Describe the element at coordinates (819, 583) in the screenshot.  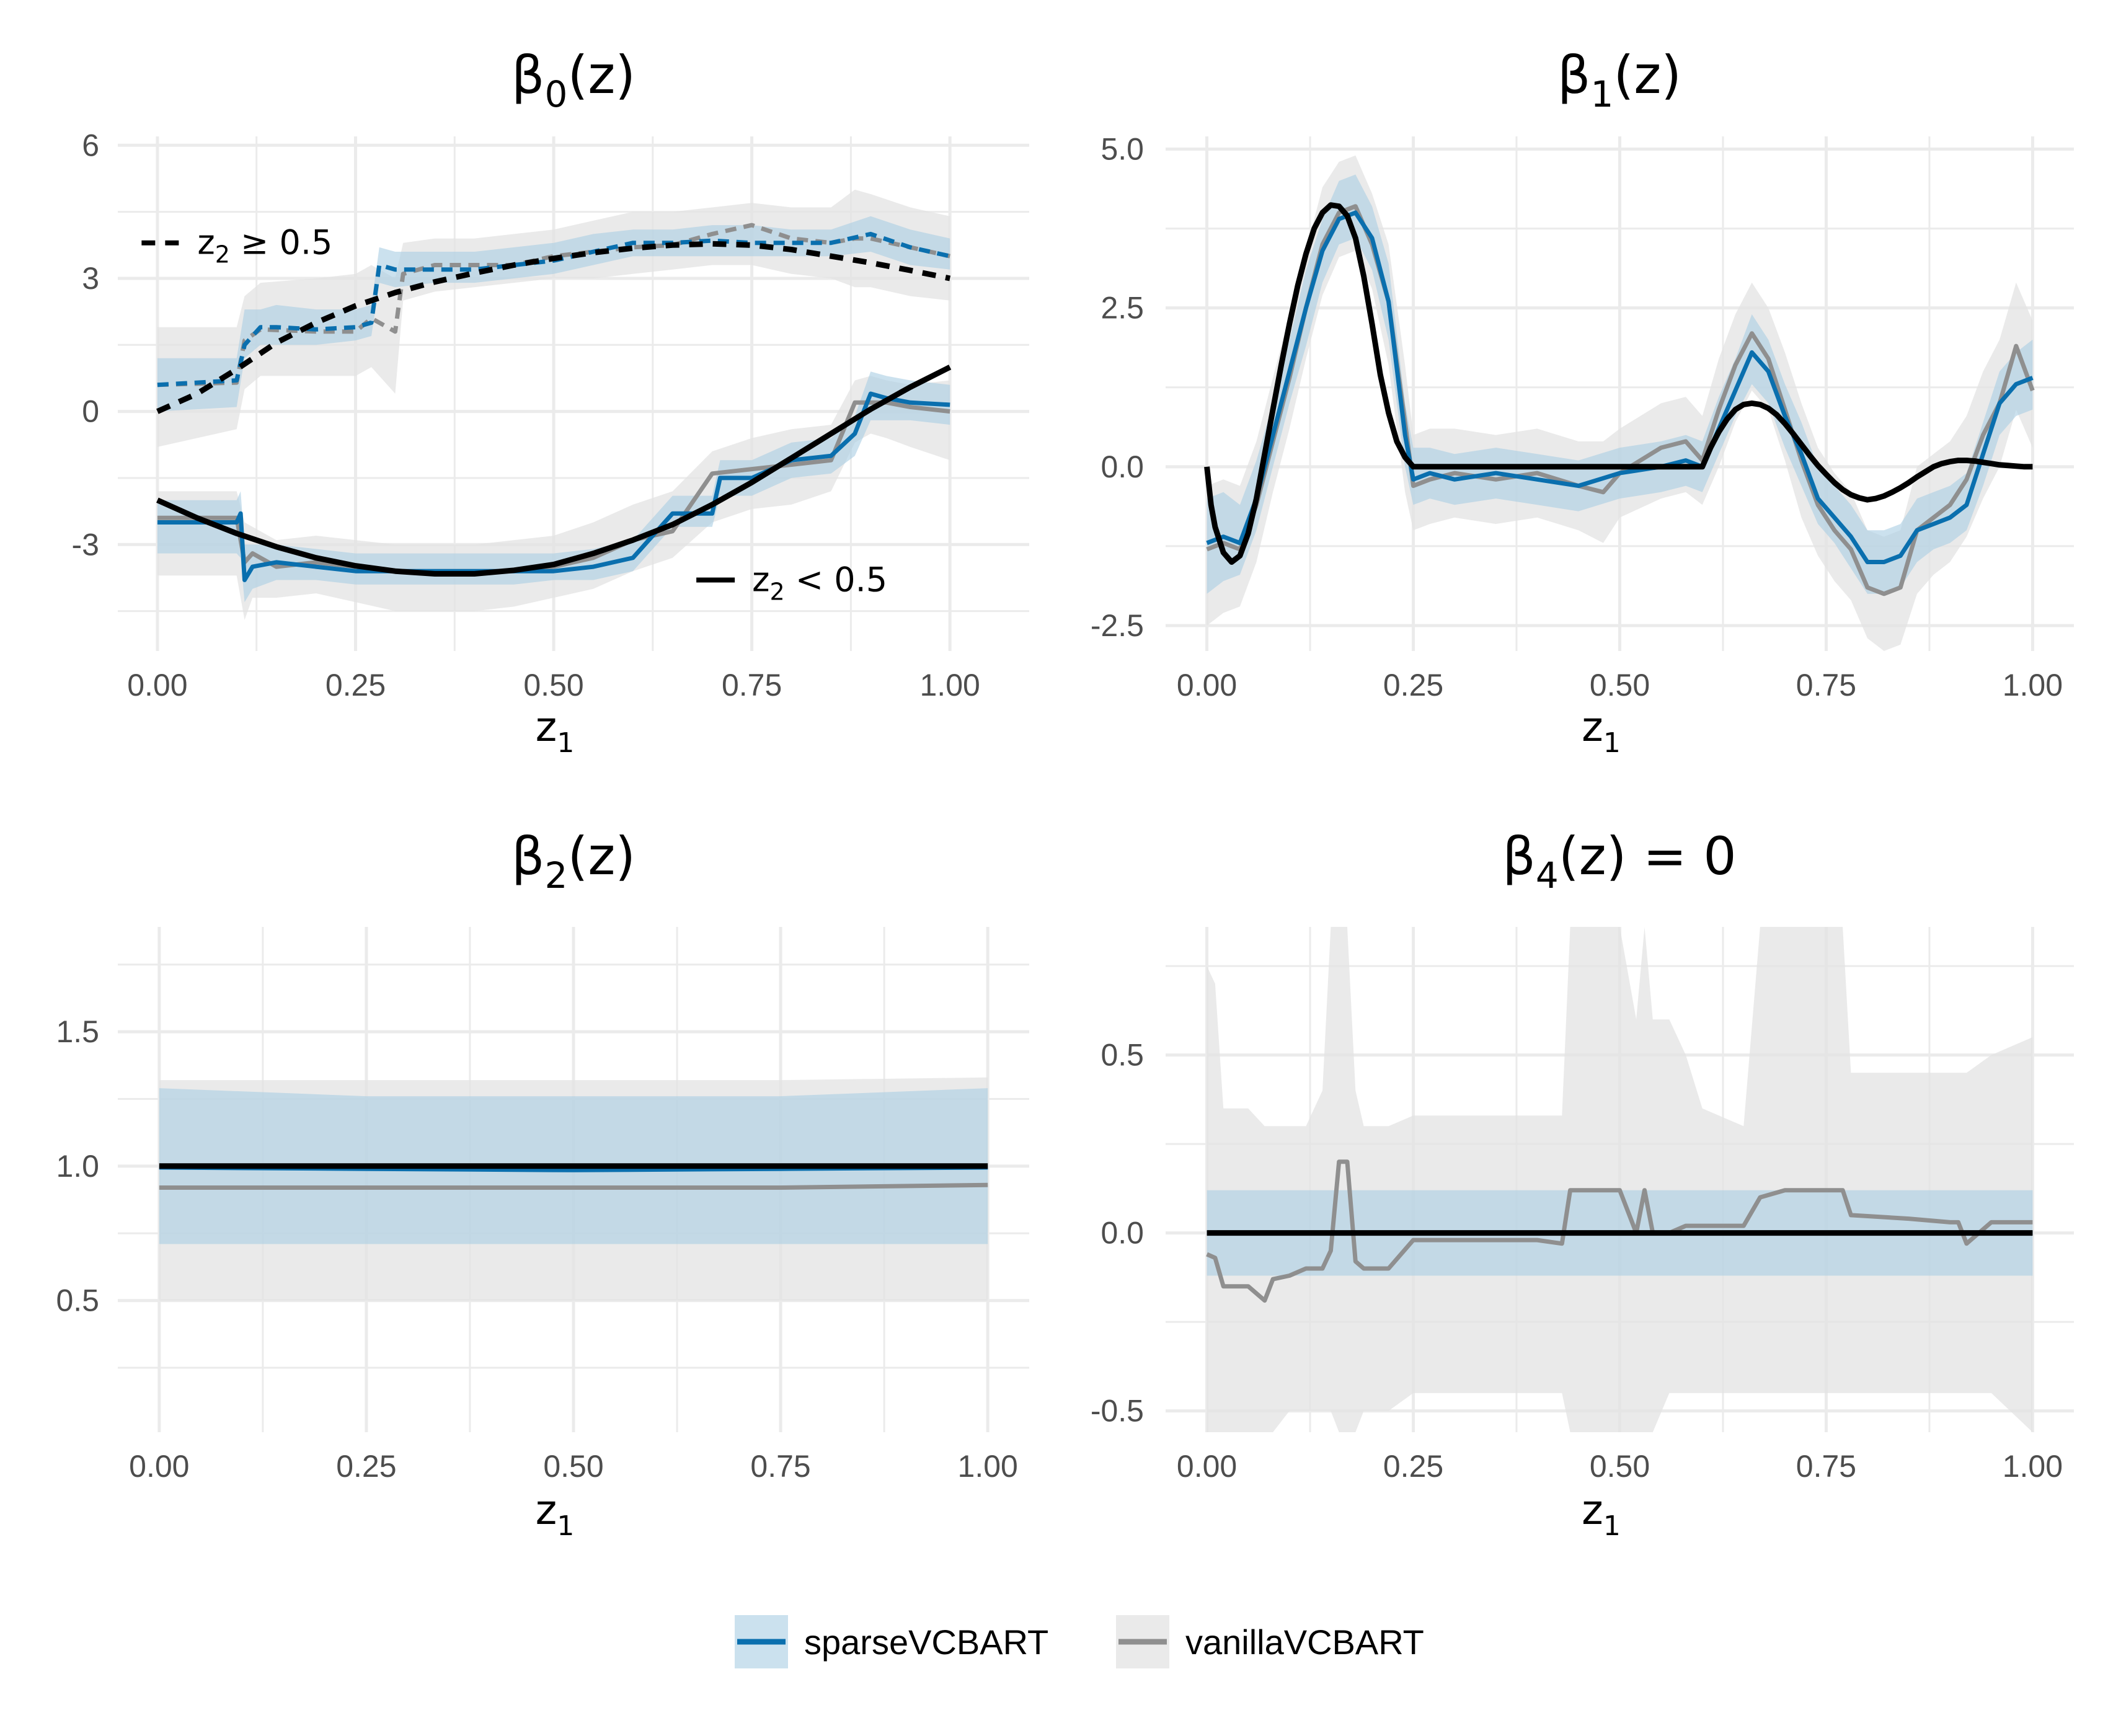
I see `annotation-label: z2 < 0.5` at that location.